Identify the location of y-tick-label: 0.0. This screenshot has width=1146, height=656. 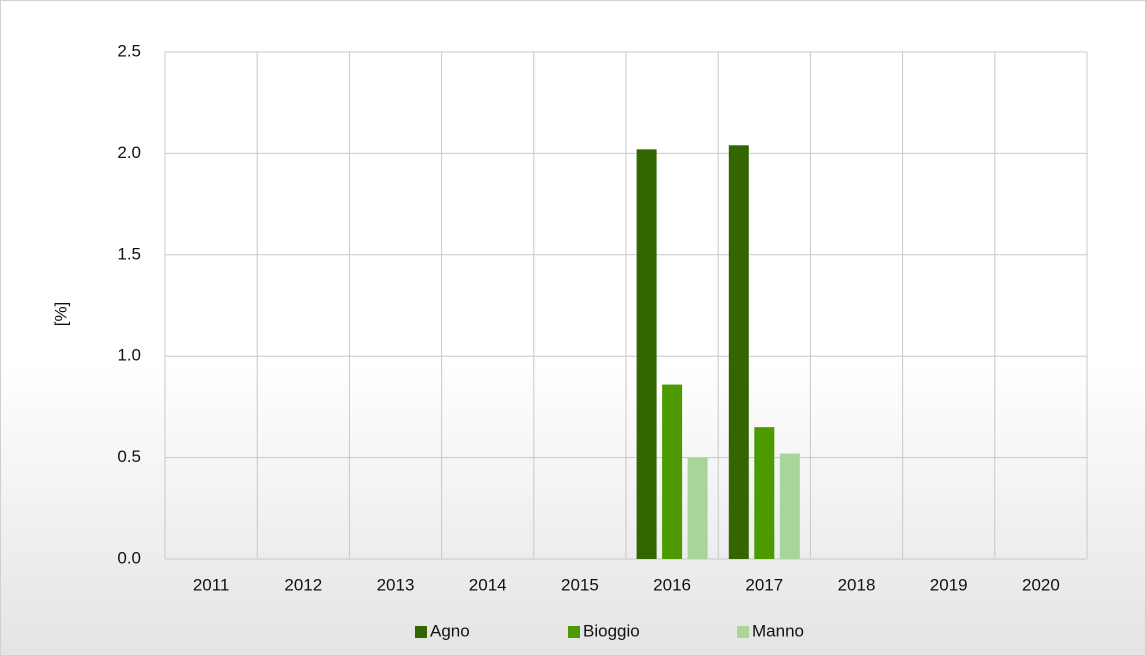
(129, 557).